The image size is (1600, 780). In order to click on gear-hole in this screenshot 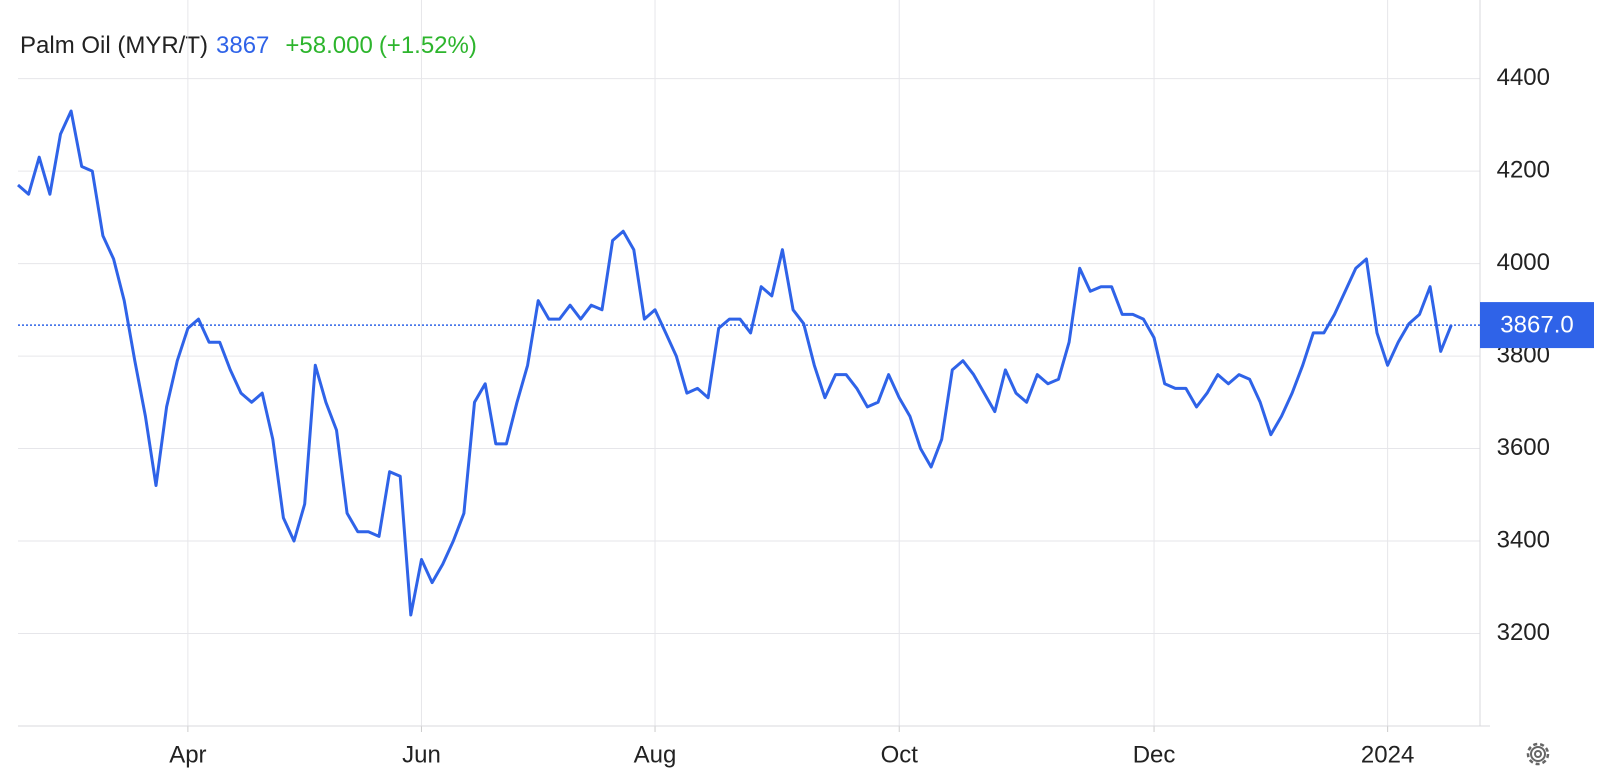, I will do `click(1538, 754)`.